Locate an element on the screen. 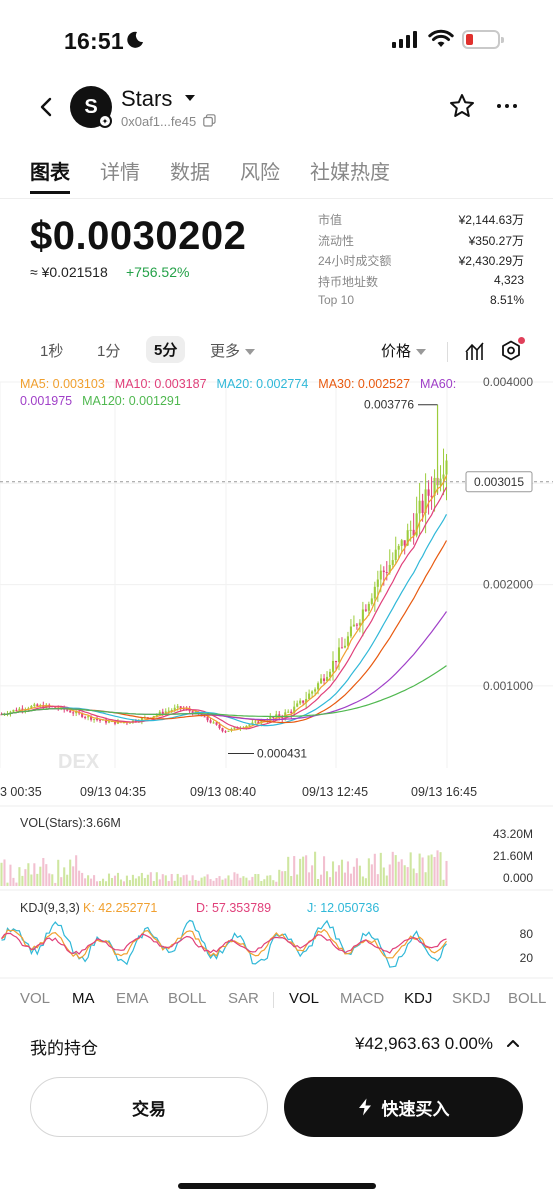 Image resolution: width=553 pixels, height=1200 pixels. timeframe-1m: 1分 is located at coordinates (109, 351).